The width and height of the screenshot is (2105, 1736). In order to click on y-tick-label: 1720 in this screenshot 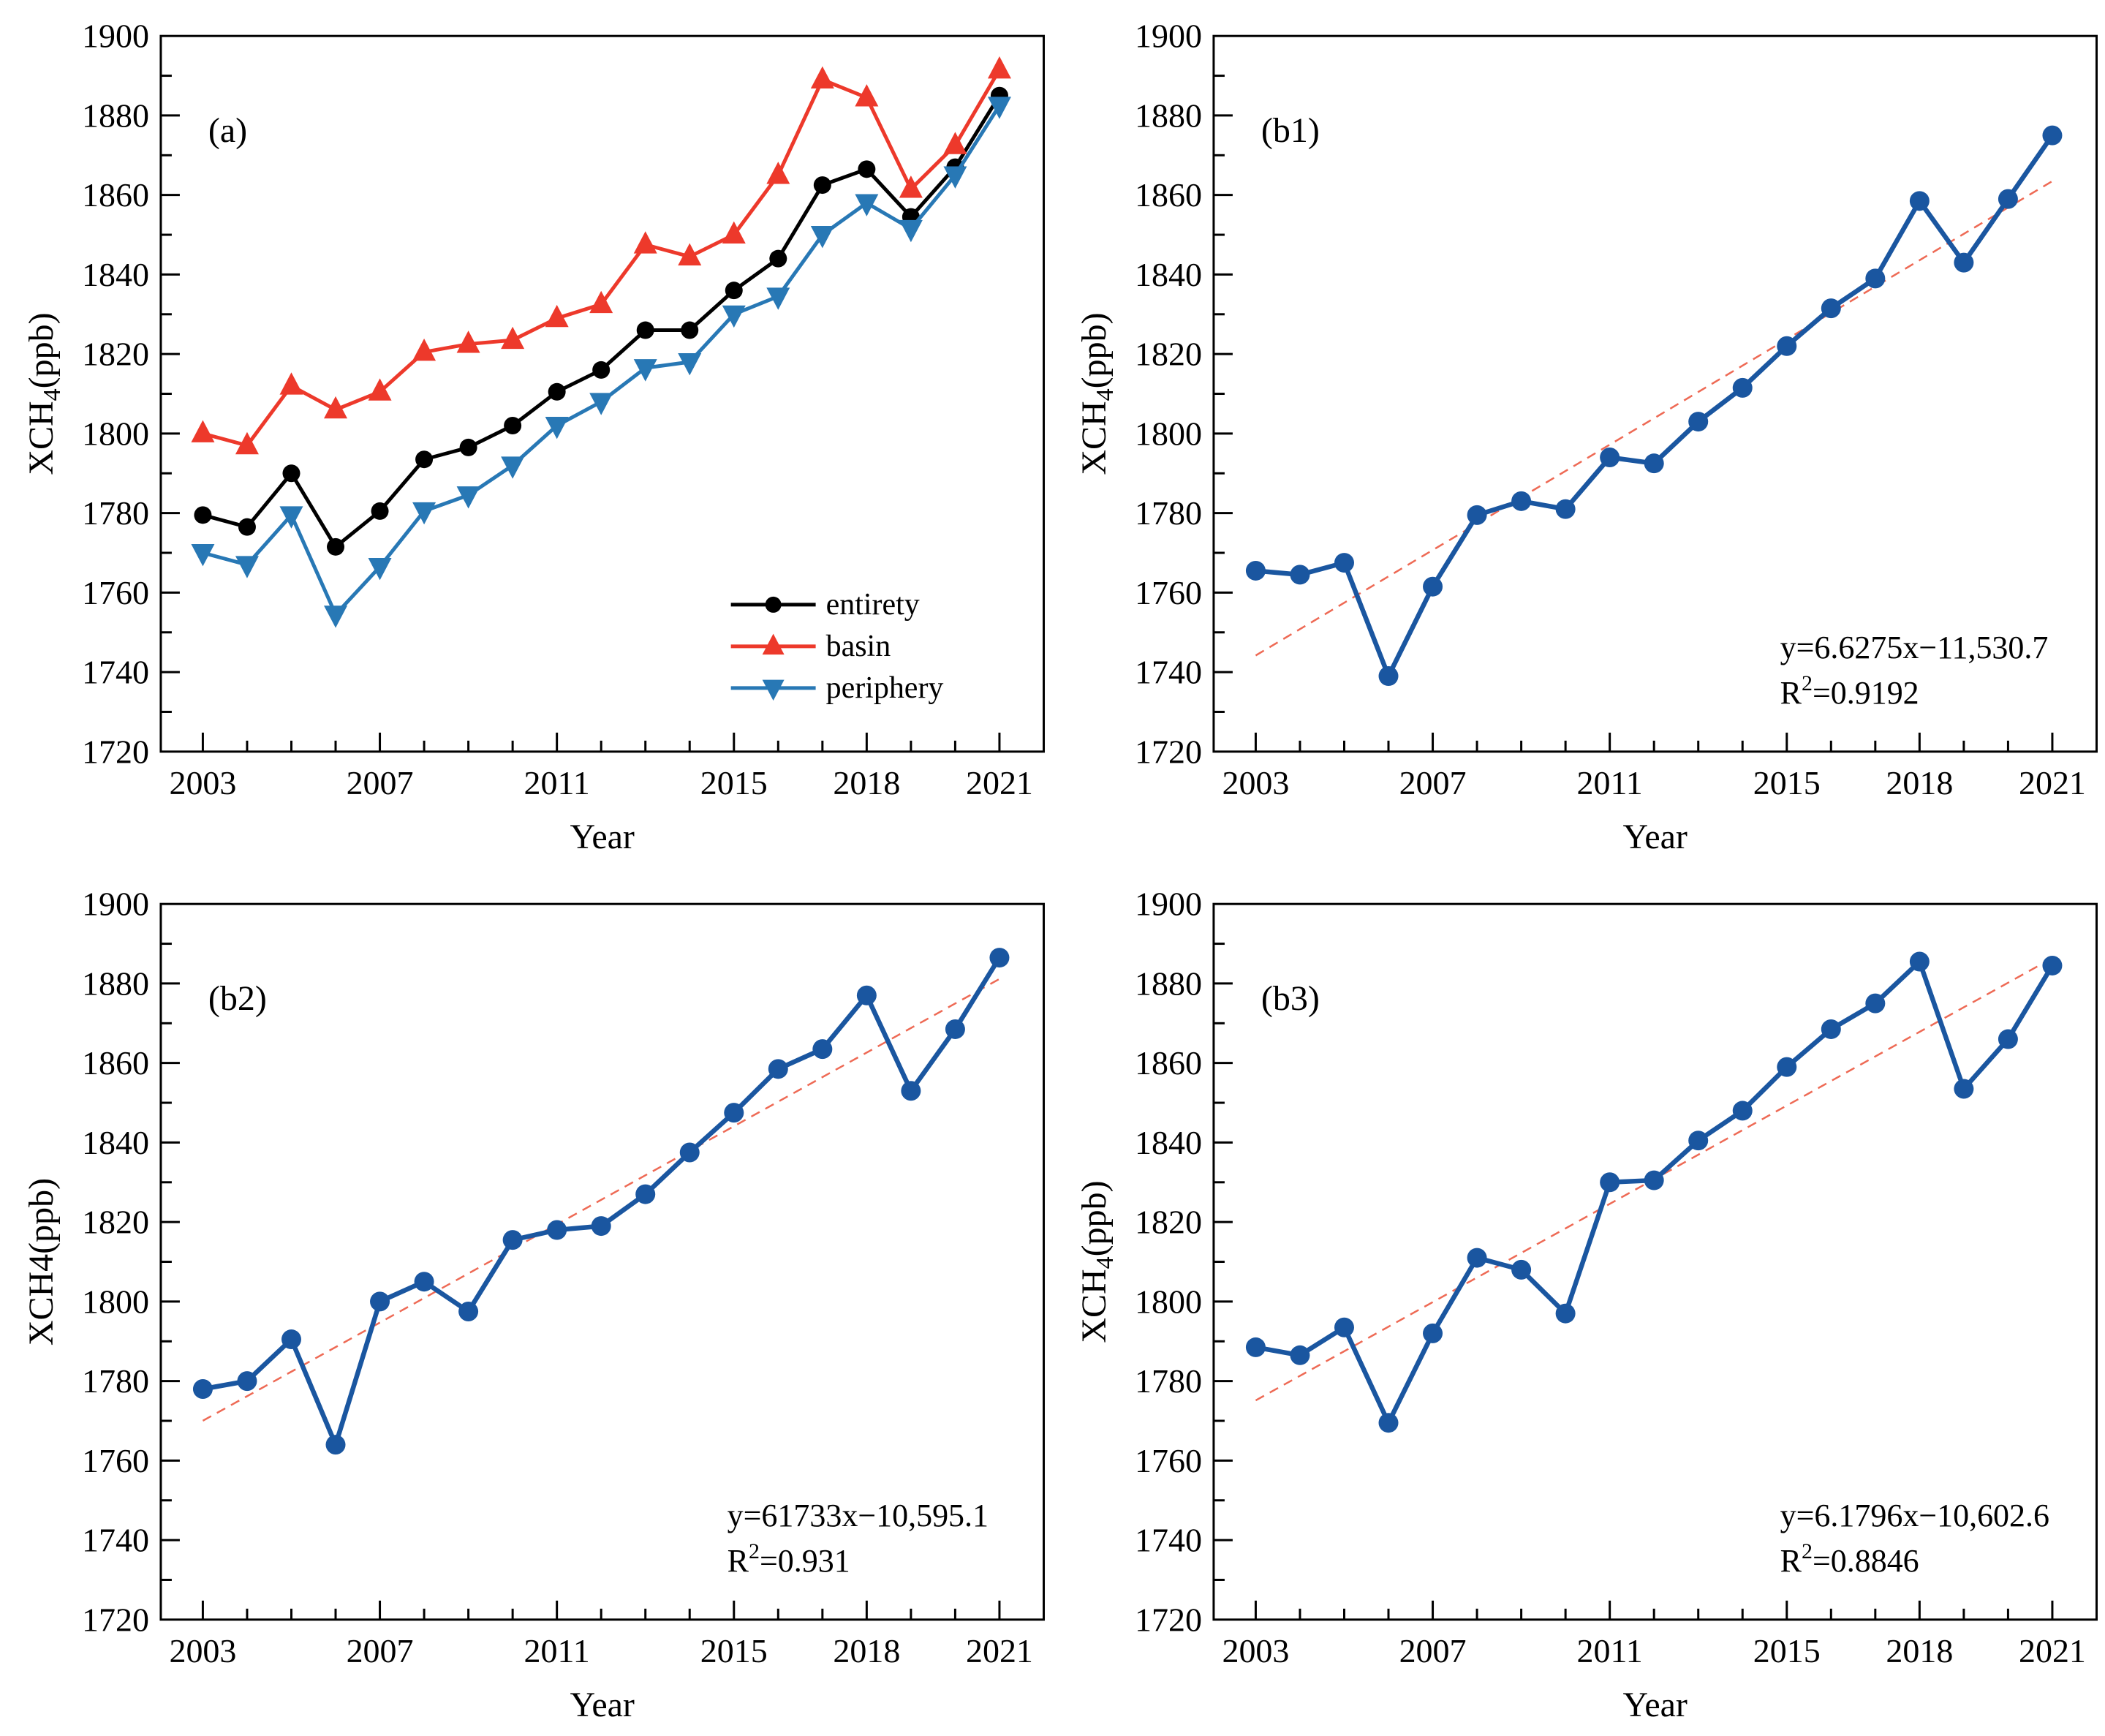, I will do `click(115, 751)`.